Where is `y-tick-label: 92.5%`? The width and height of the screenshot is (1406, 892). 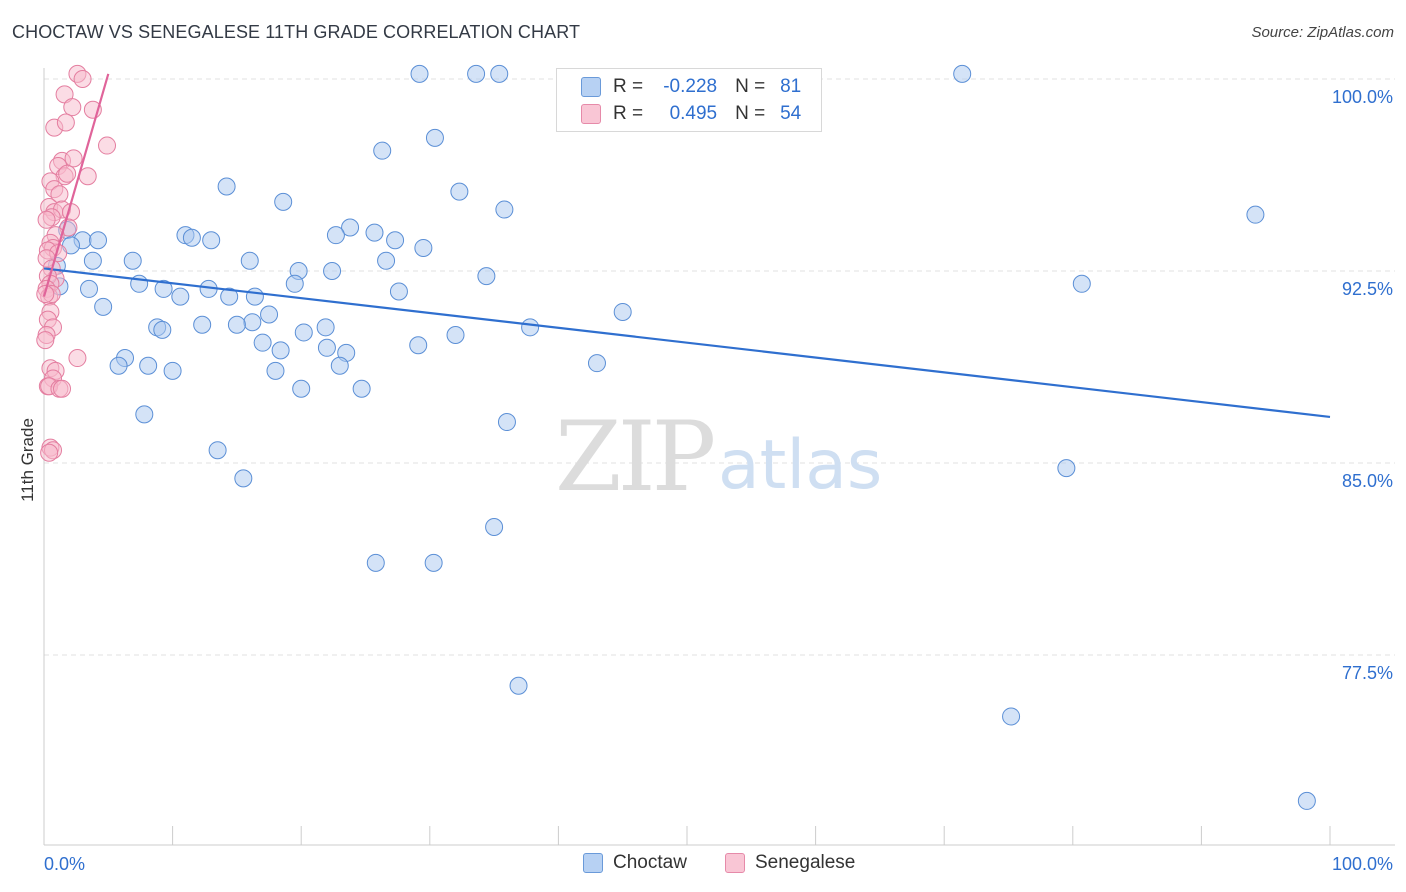 y-tick-label: 92.5% is located at coordinates (1367, 289).